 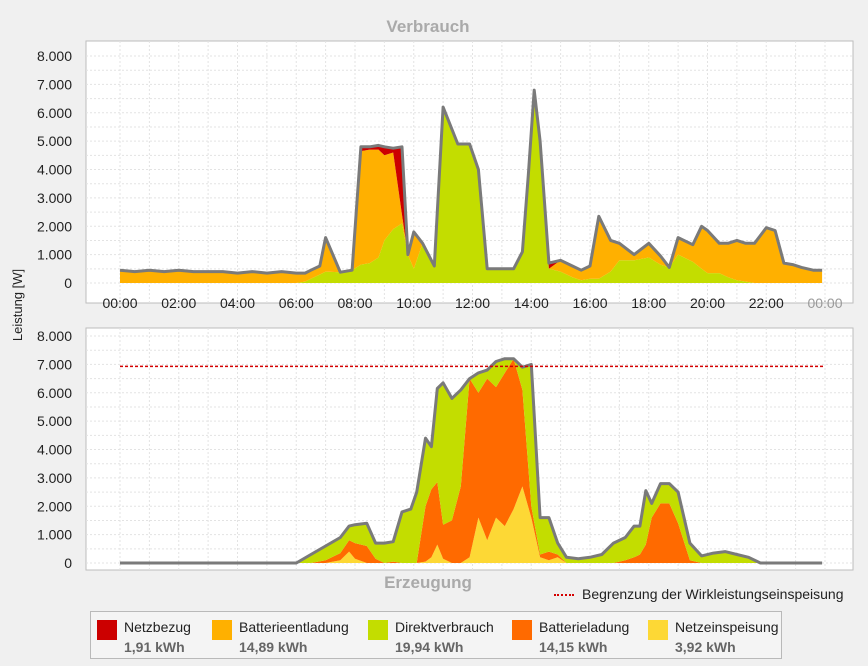 What do you see at coordinates (54, 364) in the screenshot?
I see `y-tick-label-2: 7.000` at bounding box center [54, 364].